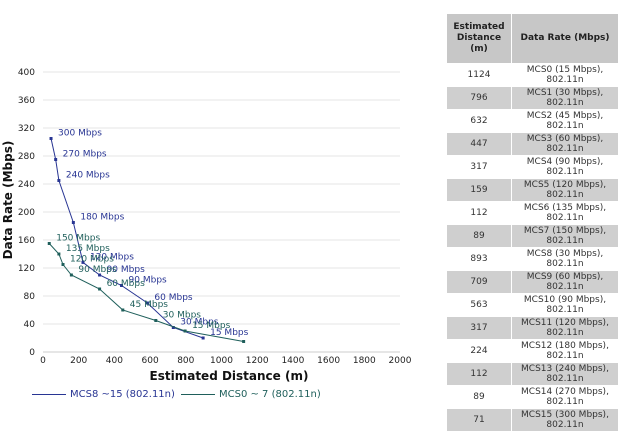 Image resolution: width=624 pixels, height=444 pixels. Describe the element at coordinates (149, 305) in the screenshot. I see `data-label: 45 Mbps` at that location.